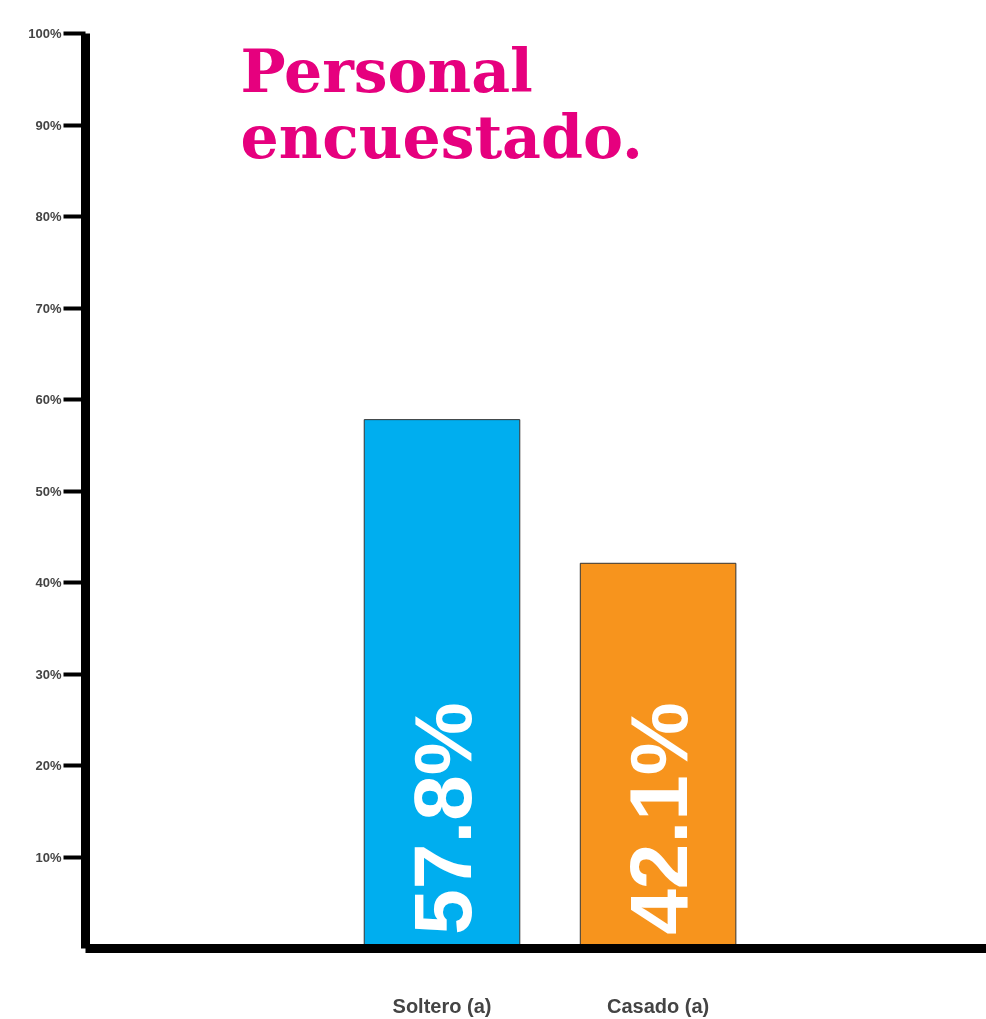 The image size is (986, 1019). What do you see at coordinates (658, 818) in the screenshot?
I see `data-label: 42.1%` at bounding box center [658, 818].